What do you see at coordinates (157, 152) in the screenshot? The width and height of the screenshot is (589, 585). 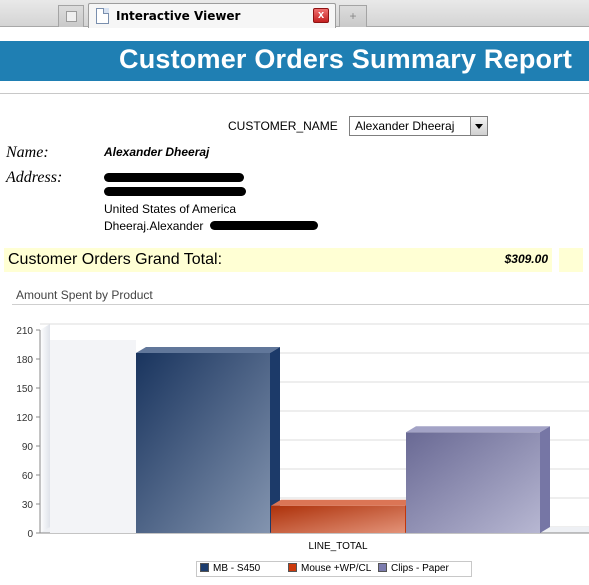 I see `customer-name-value: Alexander Dheeraj` at bounding box center [157, 152].